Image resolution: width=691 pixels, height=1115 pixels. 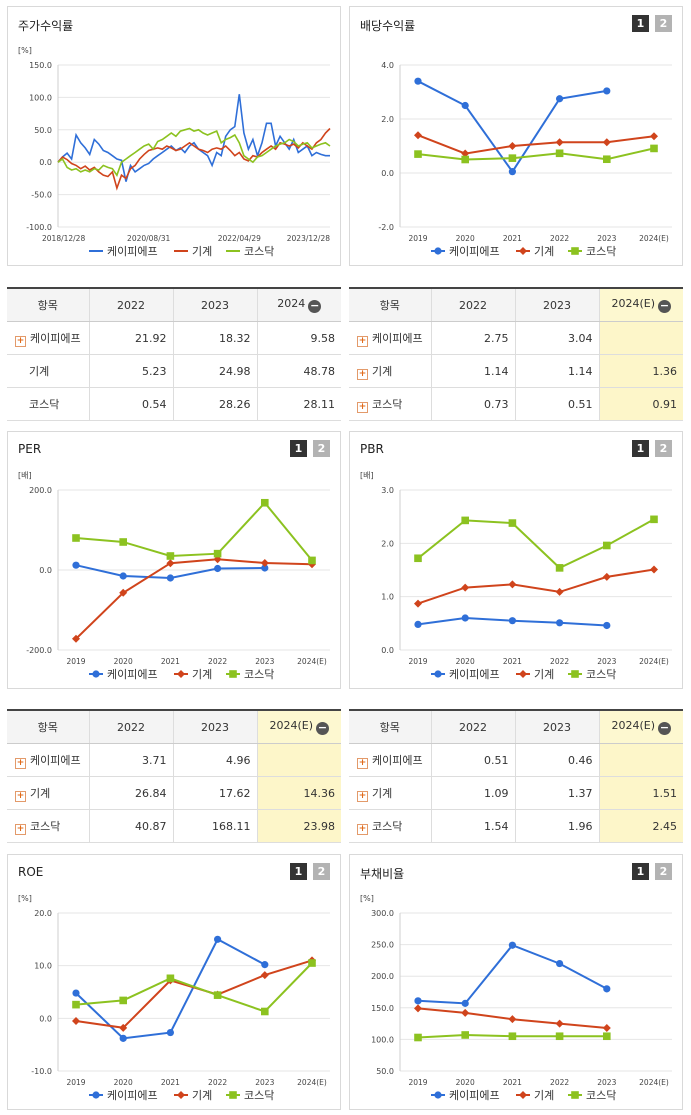 I want to click on table-cell: 23.98, so click(x=298, y=826).